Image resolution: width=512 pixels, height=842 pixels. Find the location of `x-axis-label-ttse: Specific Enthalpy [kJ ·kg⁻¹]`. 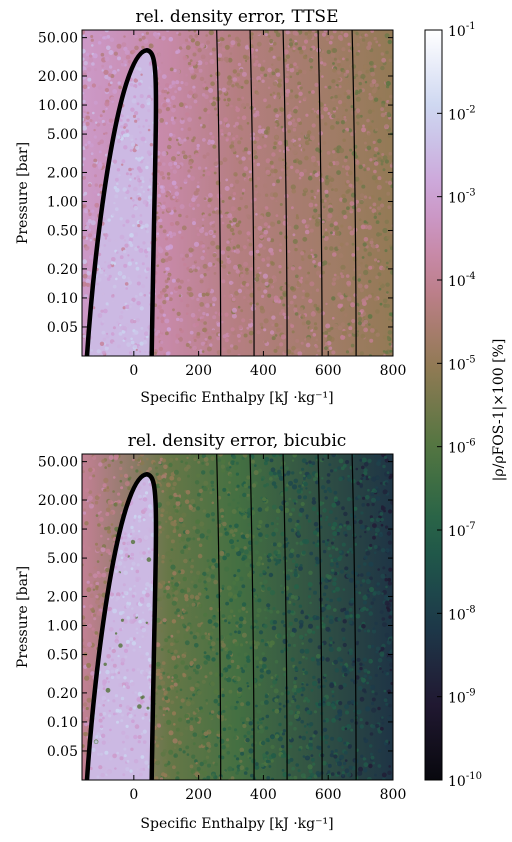

x-axis-label-ttse: Specific Enthalpy [kJ ·kg⁻¹] is located at coordinates (236, 398).